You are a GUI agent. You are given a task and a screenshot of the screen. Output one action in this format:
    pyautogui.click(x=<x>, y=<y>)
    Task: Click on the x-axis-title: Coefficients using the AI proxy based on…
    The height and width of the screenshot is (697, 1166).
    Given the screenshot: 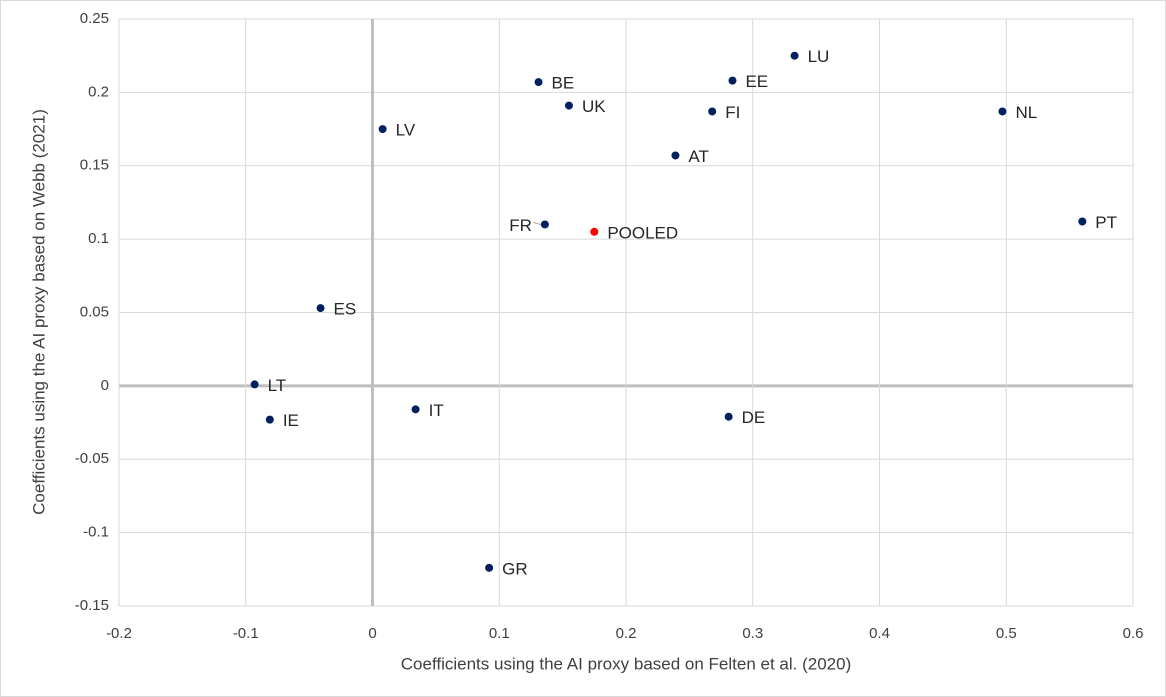 What is the action you would take?
    pyautogui.click(x=626, y=663)
    